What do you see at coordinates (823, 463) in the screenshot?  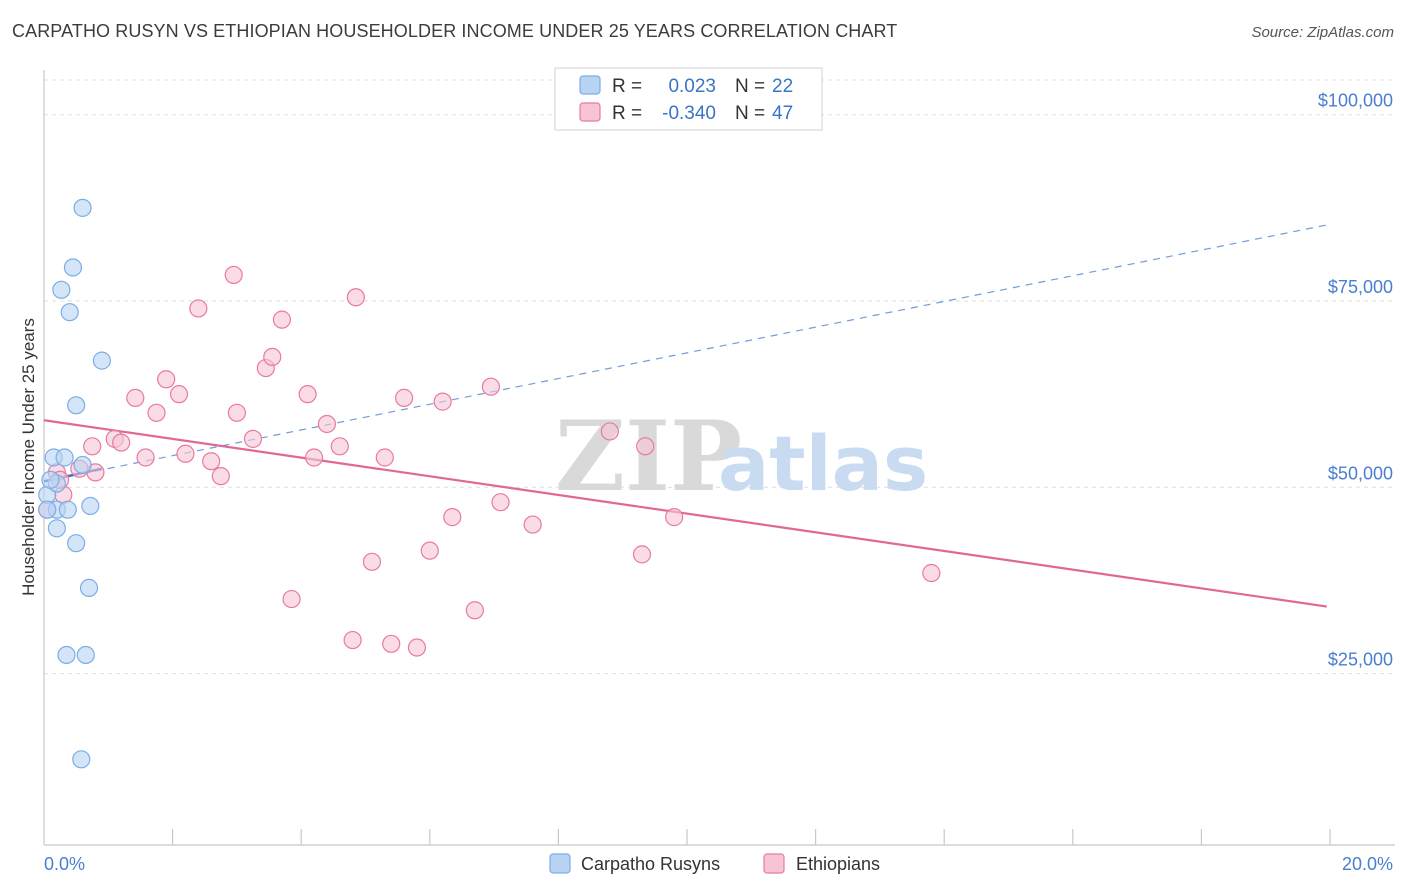 I see `watermark-atlas: atlas` at bounding box center [823, 463].